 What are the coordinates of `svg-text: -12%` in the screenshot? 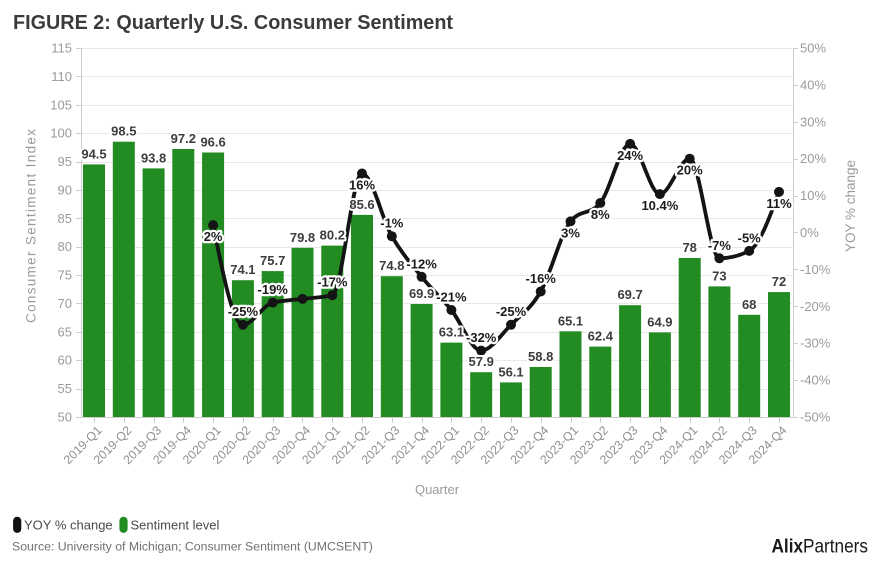 It's located at (421, 263).